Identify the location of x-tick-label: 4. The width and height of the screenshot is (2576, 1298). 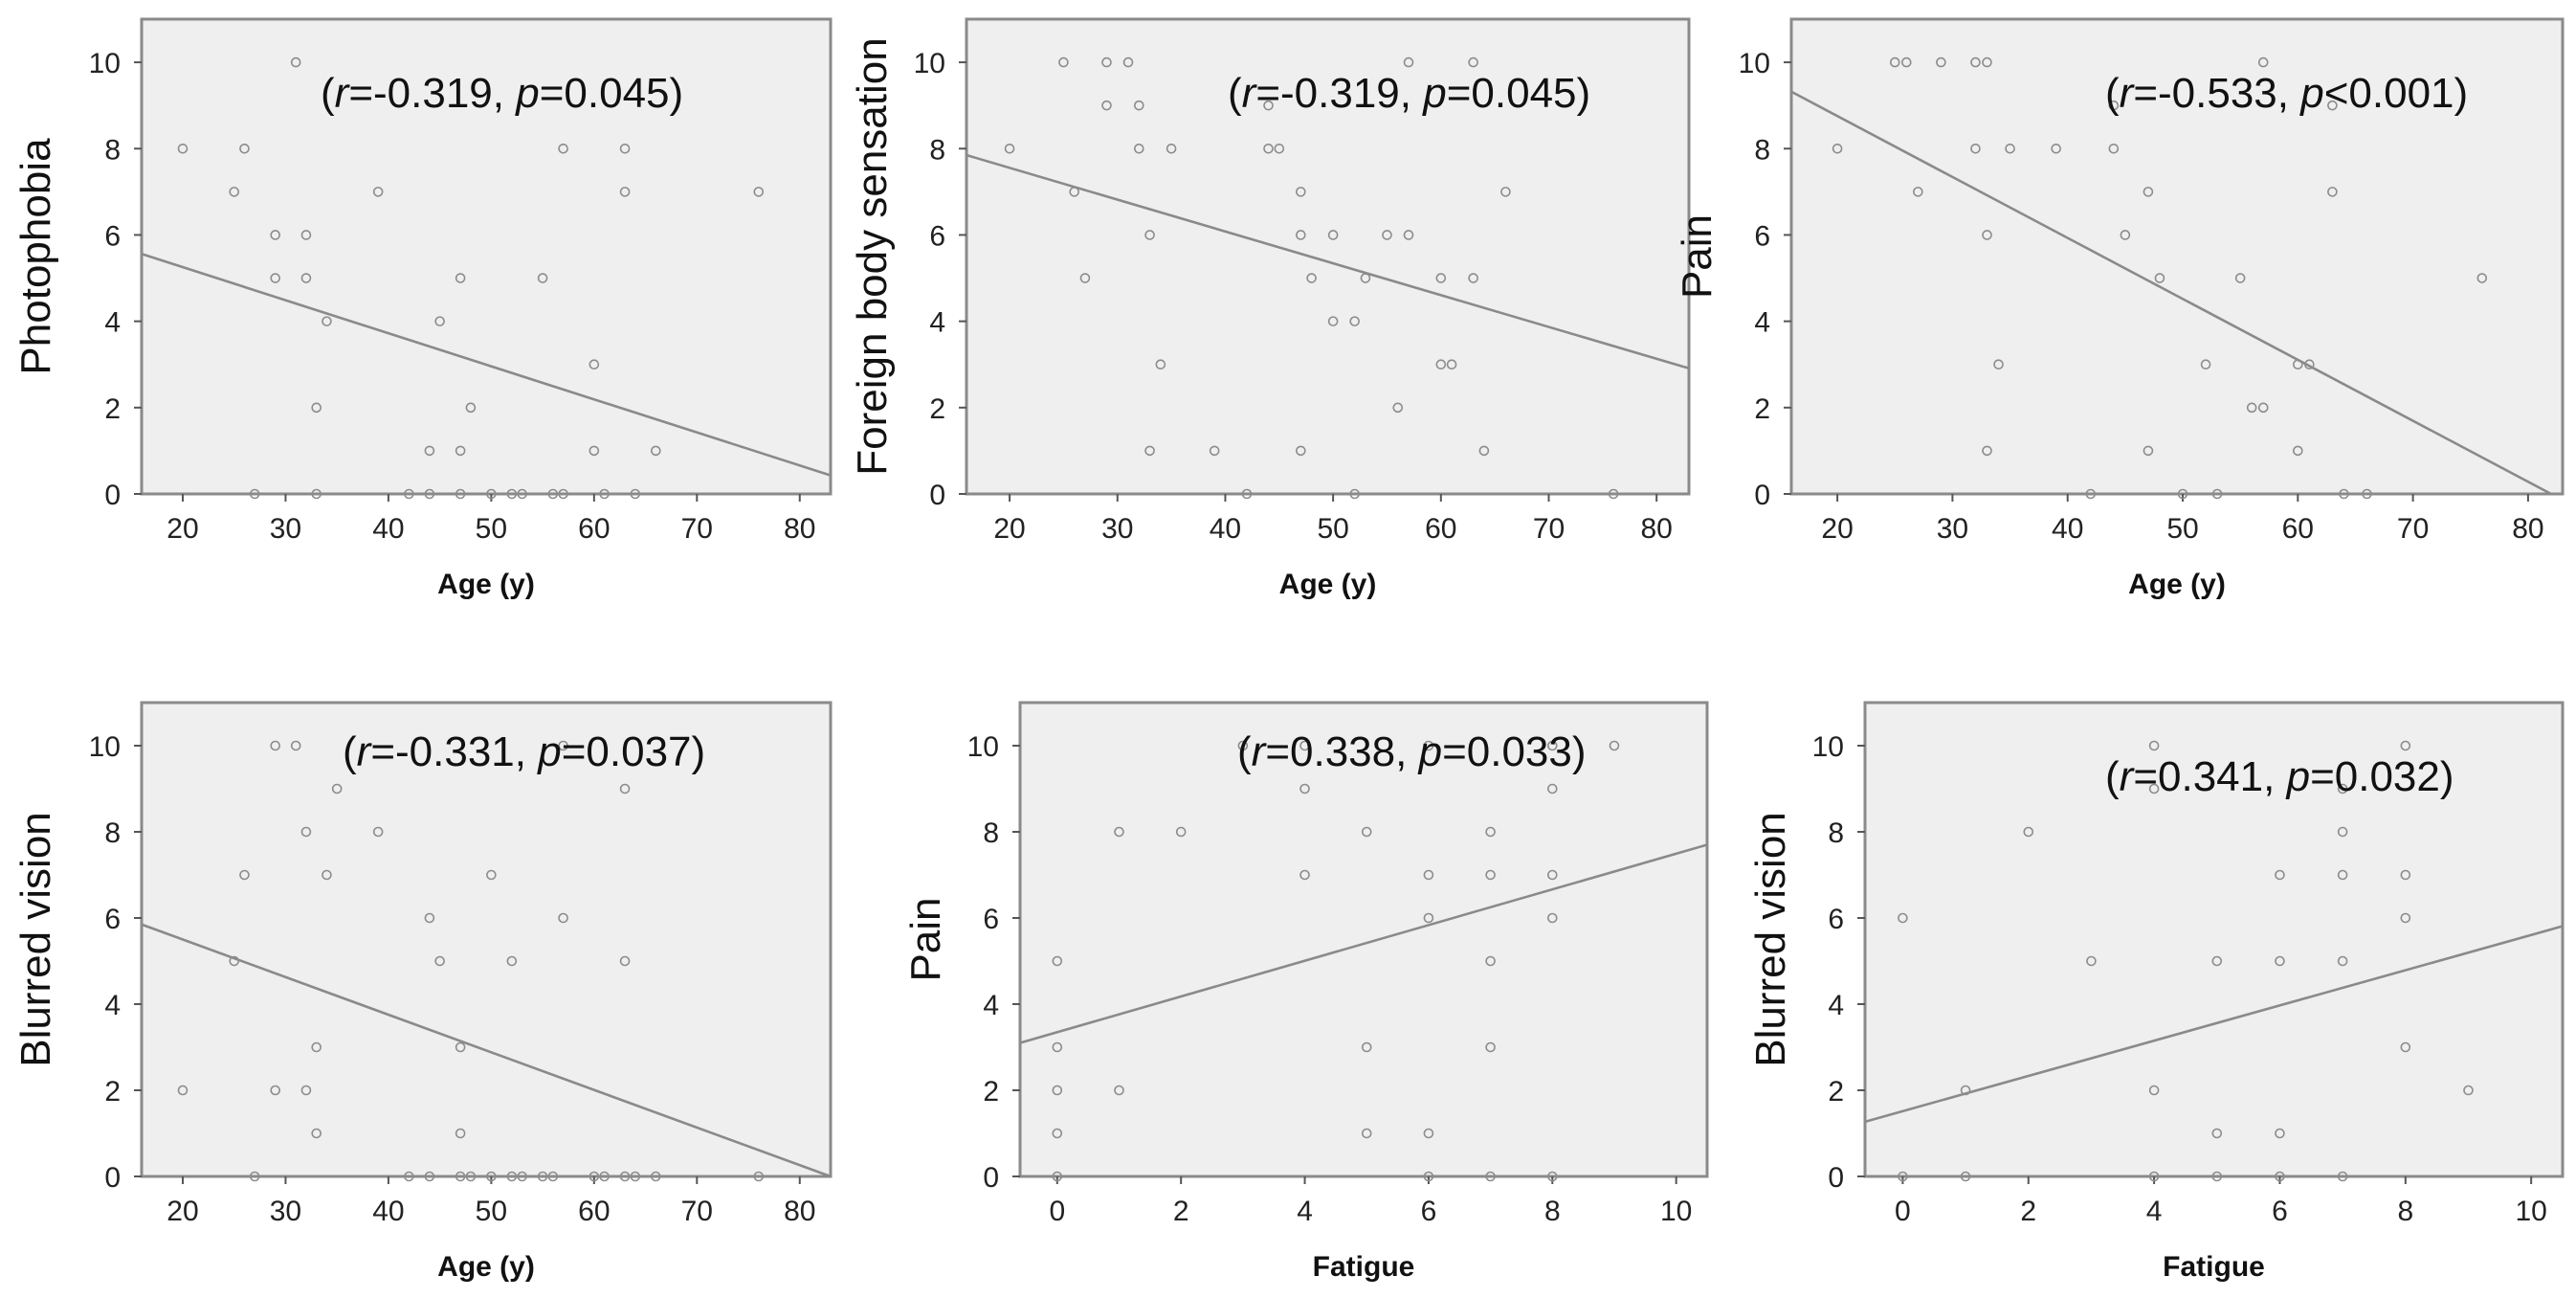
(1305, 1211).